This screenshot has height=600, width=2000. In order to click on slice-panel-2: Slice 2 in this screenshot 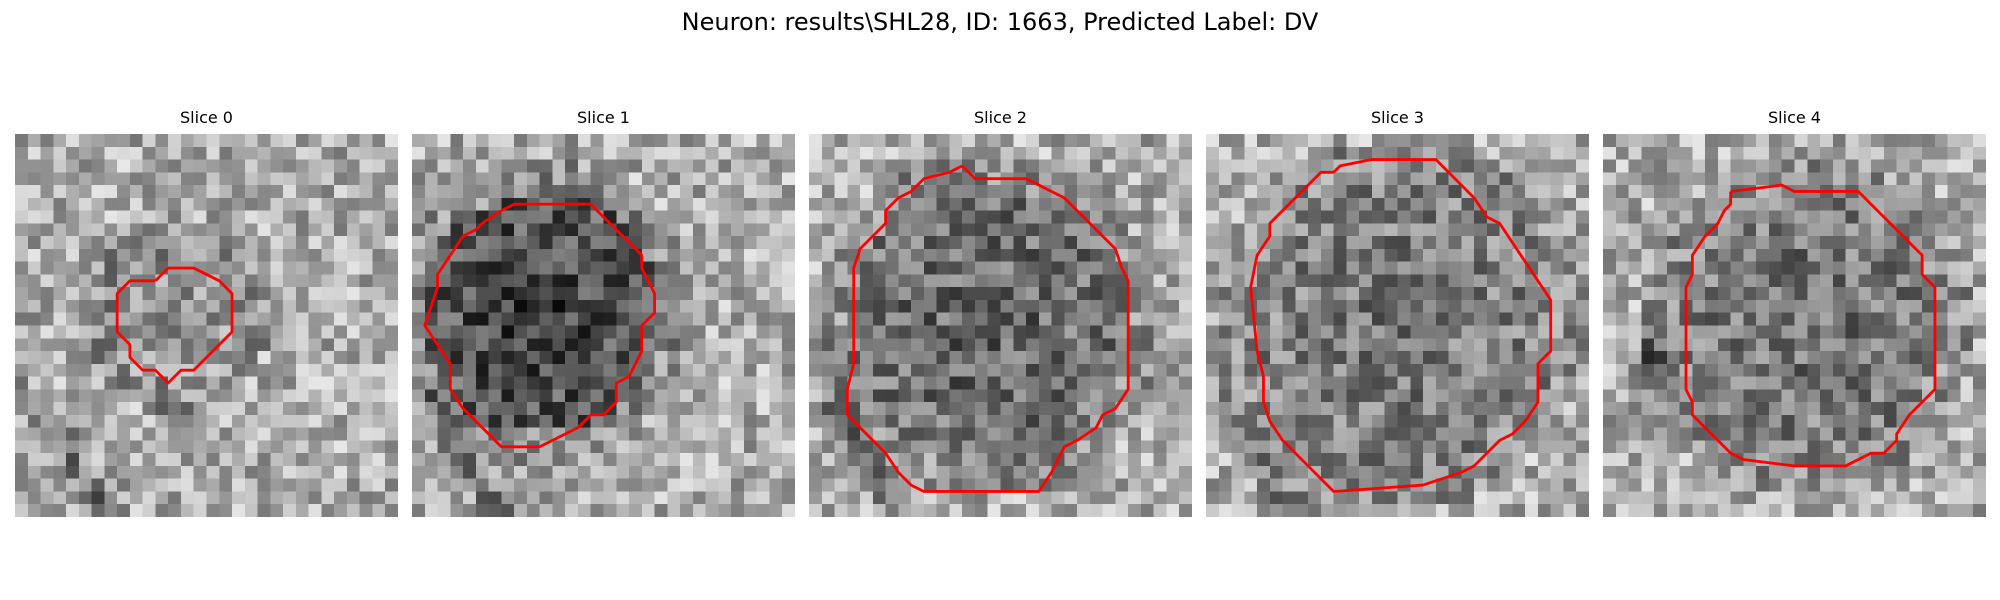, I will do `click(1000, 312)`.